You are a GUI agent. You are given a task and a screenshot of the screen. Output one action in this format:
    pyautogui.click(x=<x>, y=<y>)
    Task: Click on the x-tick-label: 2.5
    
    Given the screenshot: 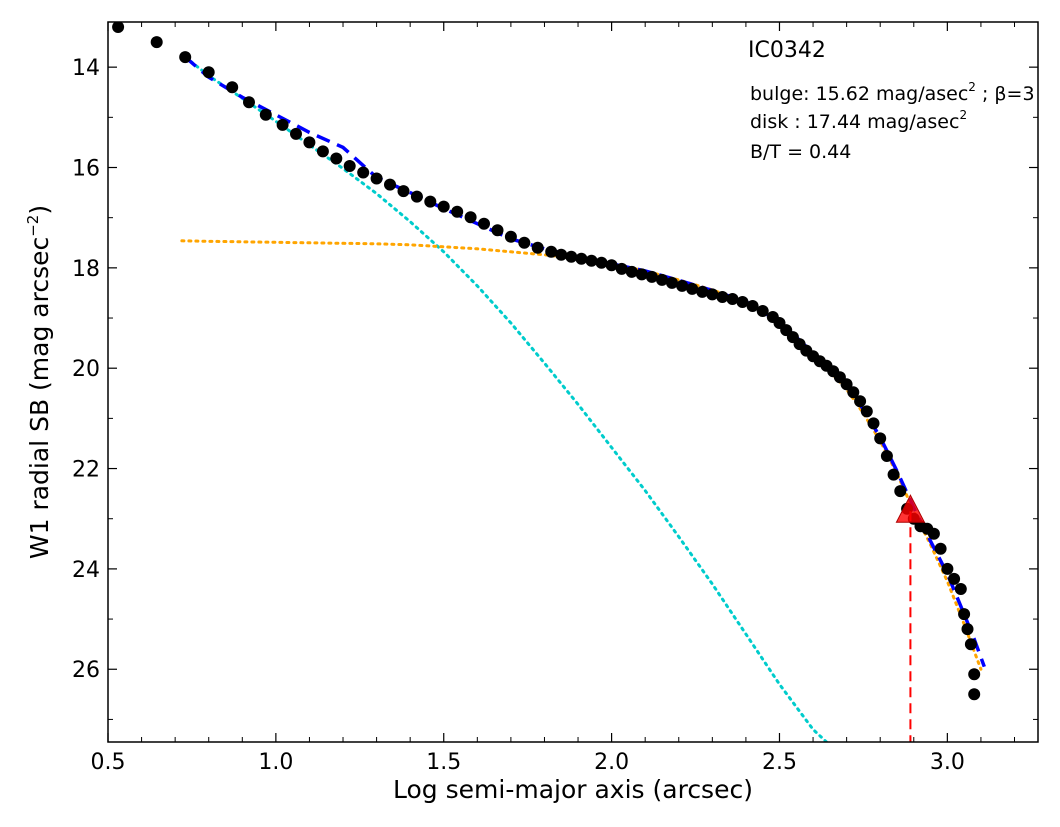 What is the action you would take?
    pyautogui.click(x=779, y=762)
    